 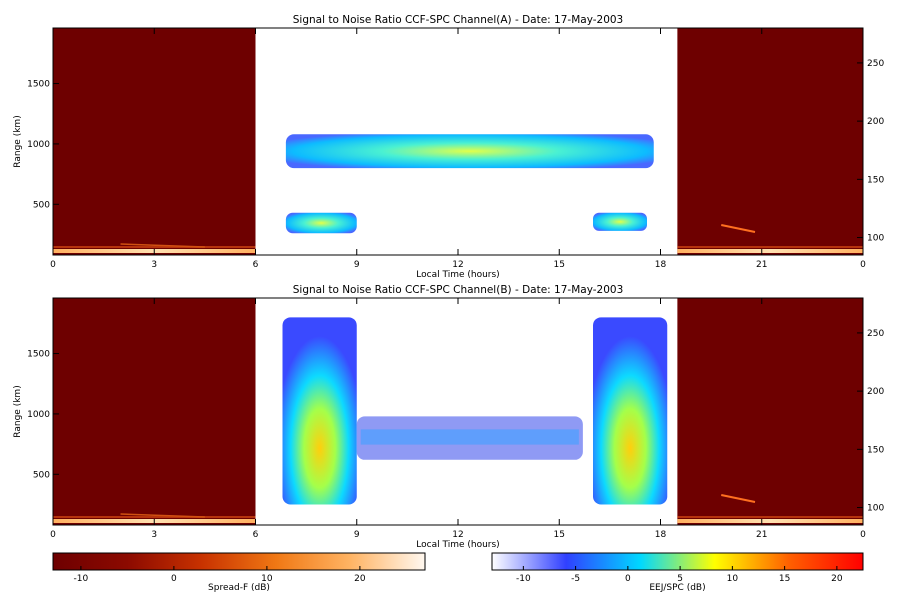 What do you see at coordinates (239, 588) in the screenshot?
I see `colorbar-label: Spread-F (dB)` at bounding box center [239, 588].